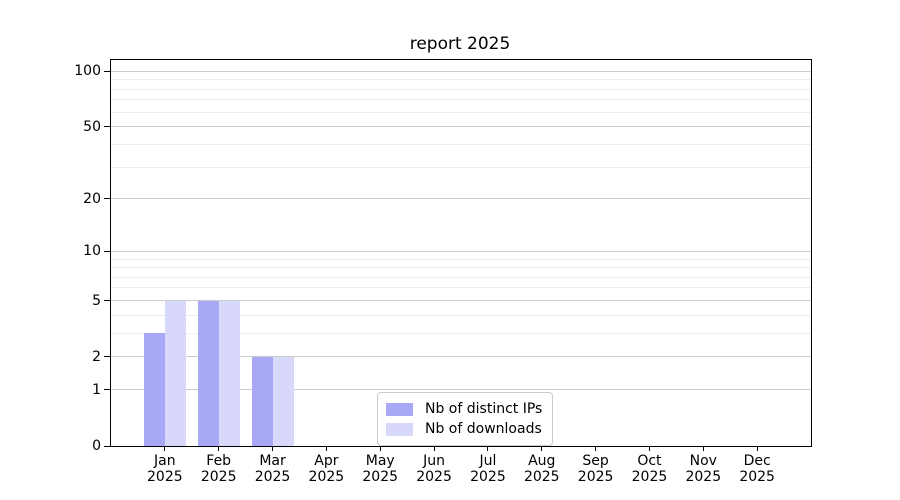 The image size is (900, 500). I want to click on legend-item-distinct-ips: Nb of distinct IPs, so click(464, 409).